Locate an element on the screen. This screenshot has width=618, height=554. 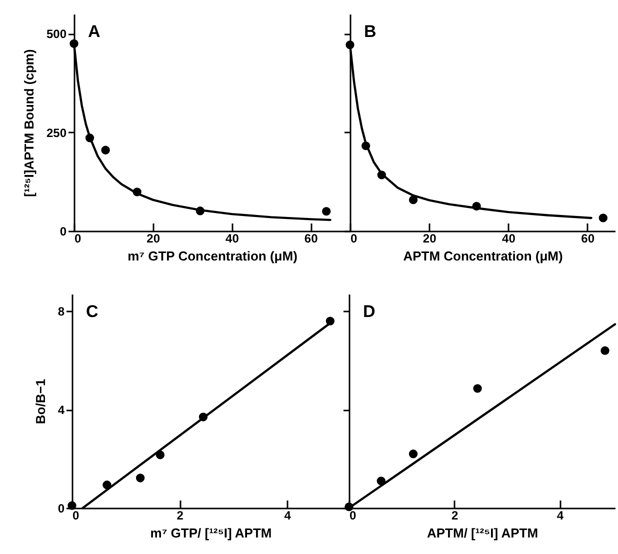
x-axis-title: APTM/ [¹²⁵I] APTM is located at coordinates (482, 533).